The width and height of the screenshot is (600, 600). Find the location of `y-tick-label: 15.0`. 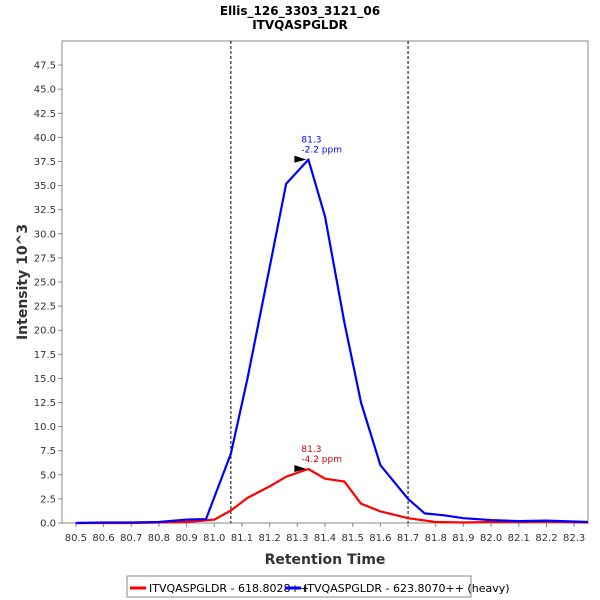

y-tick-label: 15.0 is located at coordinates (45, 379).